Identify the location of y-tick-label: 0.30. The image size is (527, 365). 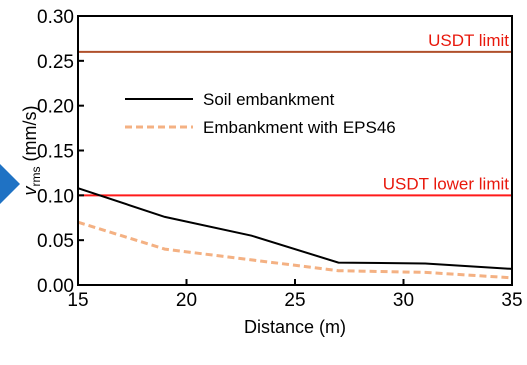
(55, 17).